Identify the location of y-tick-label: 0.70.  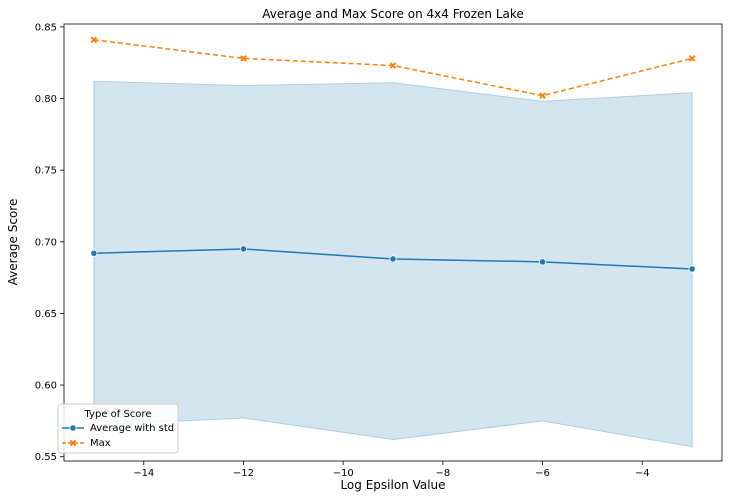
(46, 242).